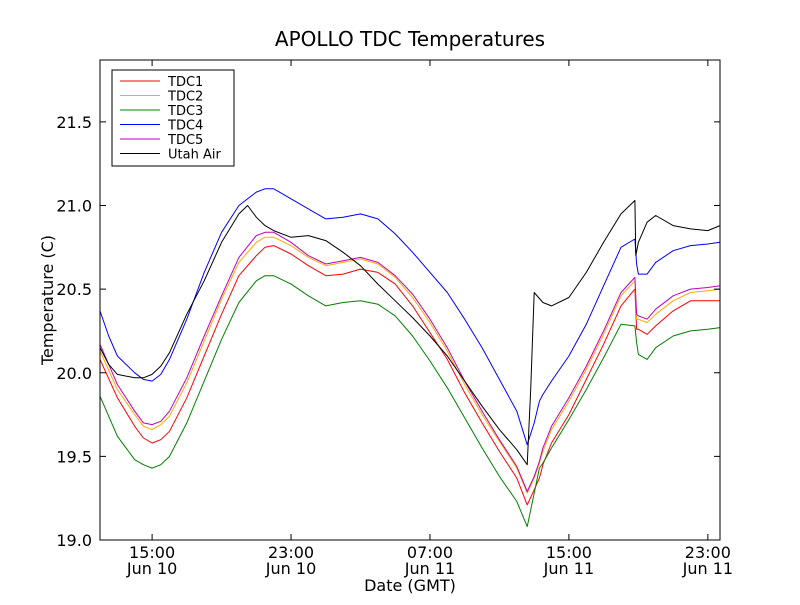 This screenshot has width=800, height=605. What do you see at coordinates (185, 82) in the screenshot?
I see `legend-label: TDC1` at bounding box center [185, 82].